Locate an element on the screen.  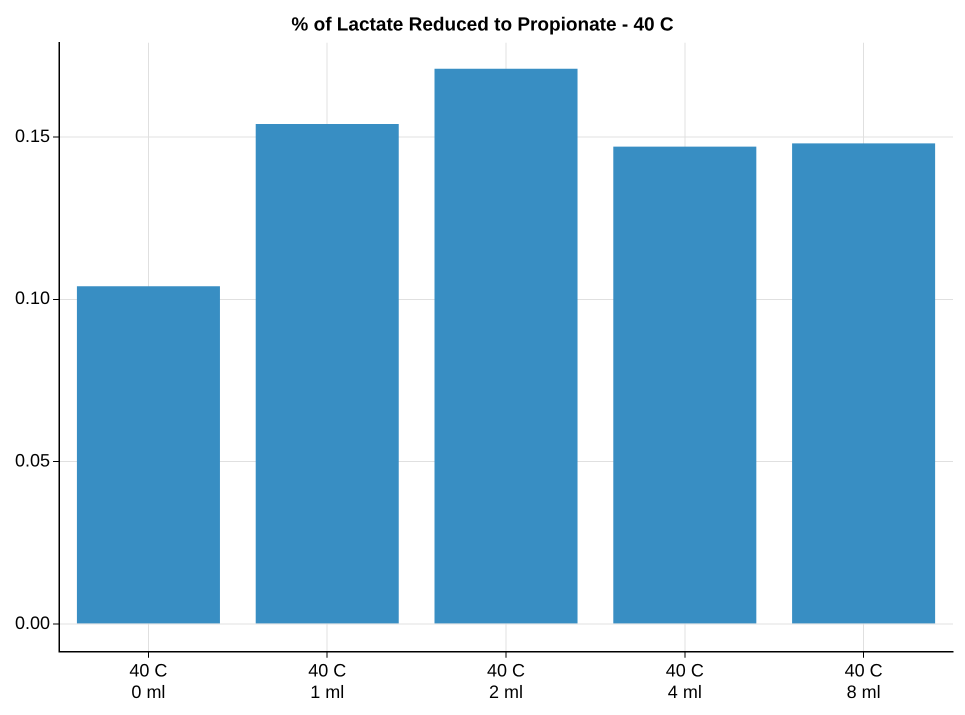
x-tick-label: 40 C 4 ml is located at coordinates (685, 681).